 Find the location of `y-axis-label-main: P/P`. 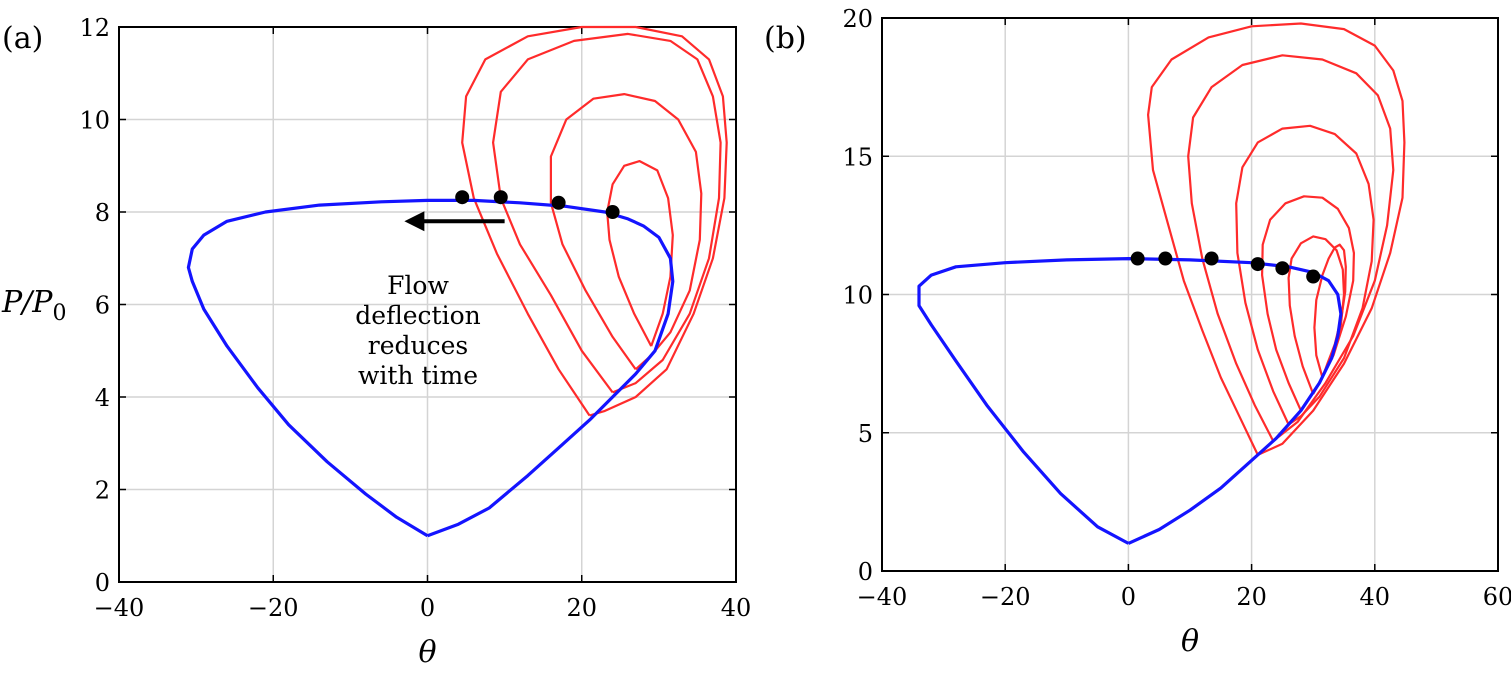

y-axis-label-main: P/P is located at coordinates (27, 302).